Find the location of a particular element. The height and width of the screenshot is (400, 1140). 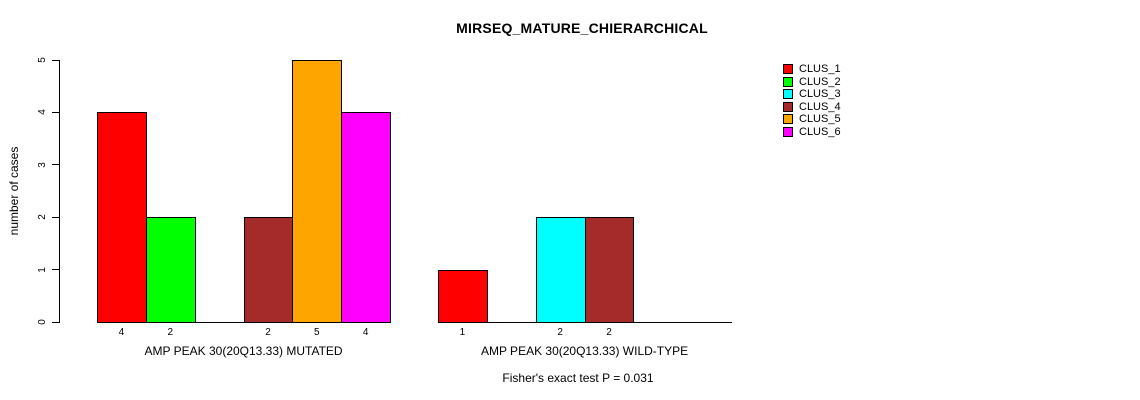

y-tick-label: 3 is located at coordinates (42, 165).